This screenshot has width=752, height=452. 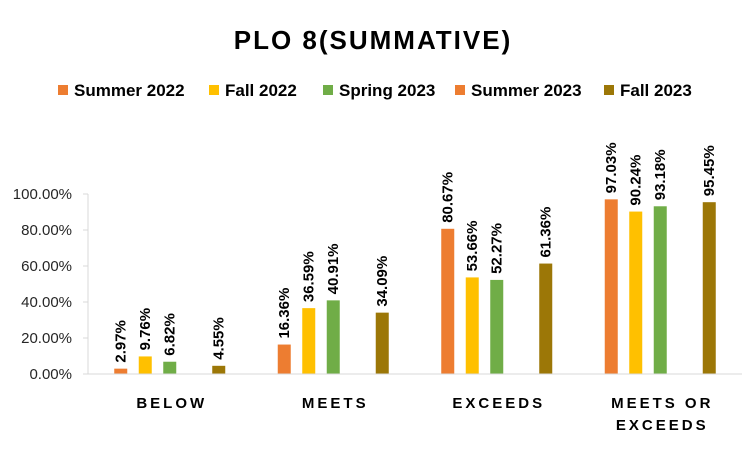 What do you see at coordinates (498, 403) in the screenshot?
I see `x-tick-label-2-0: EXCEEDS` at bounding box center [498, 403].